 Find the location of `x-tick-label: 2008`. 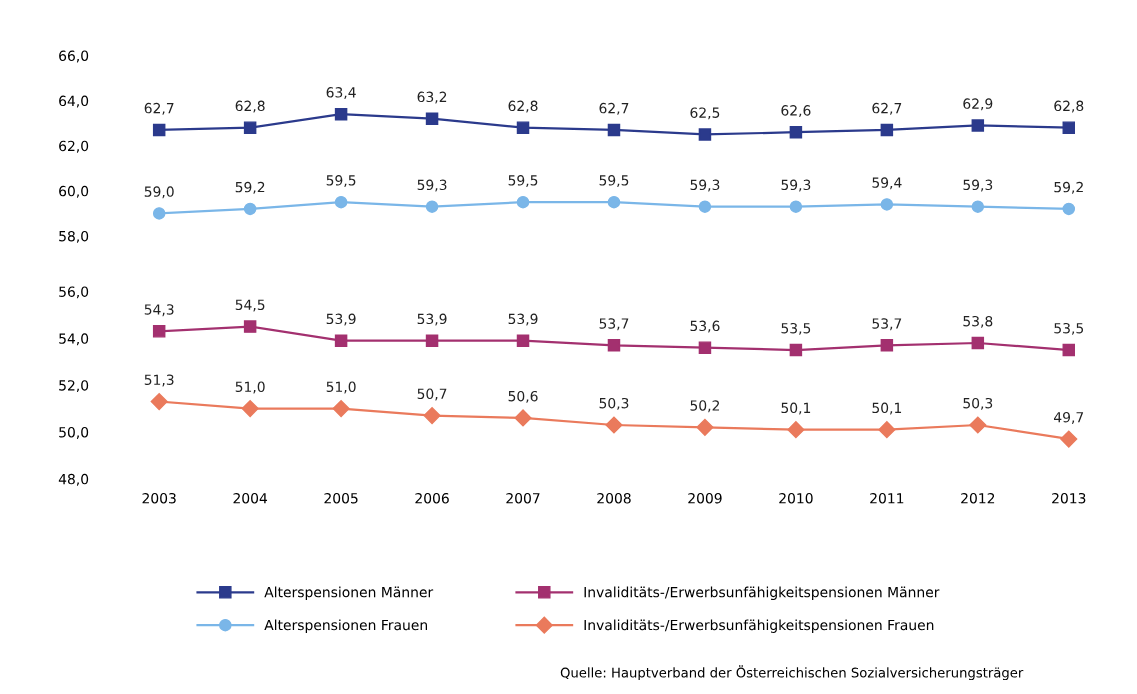

x-tick-label: 2008 is located at coordinates (614, 498).